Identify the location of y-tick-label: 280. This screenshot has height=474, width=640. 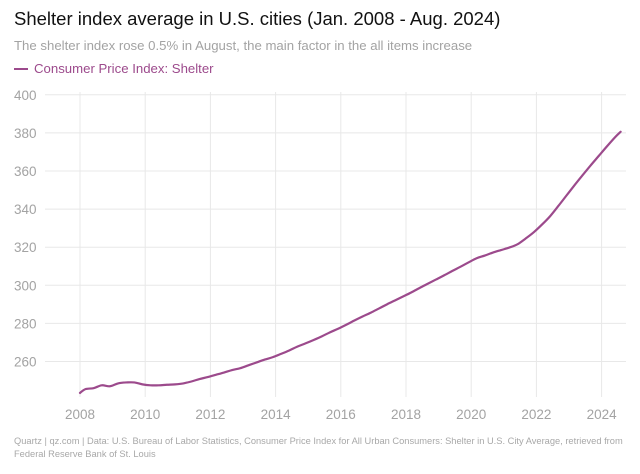
(25, 323).